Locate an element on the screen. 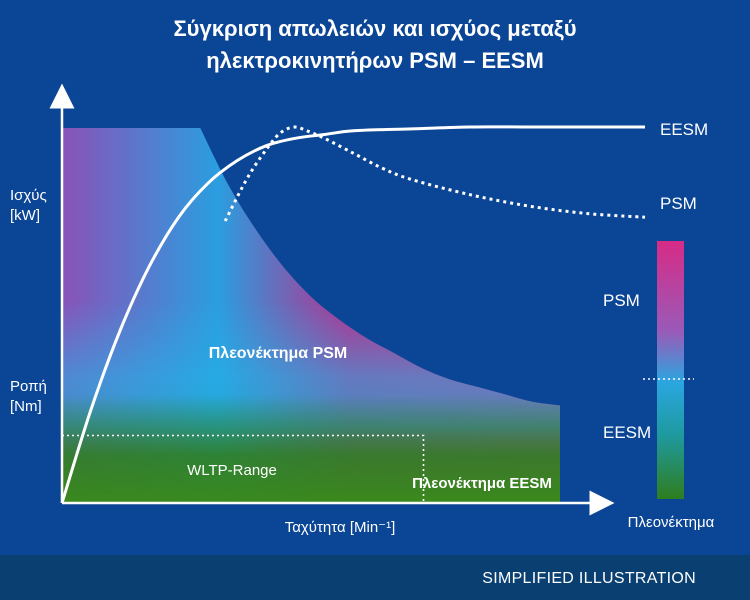 Image resolution: width=750 pixels, height=600 pixels. ylabel-top-line-1: Ισχύς is located at coordinates (28, 195).